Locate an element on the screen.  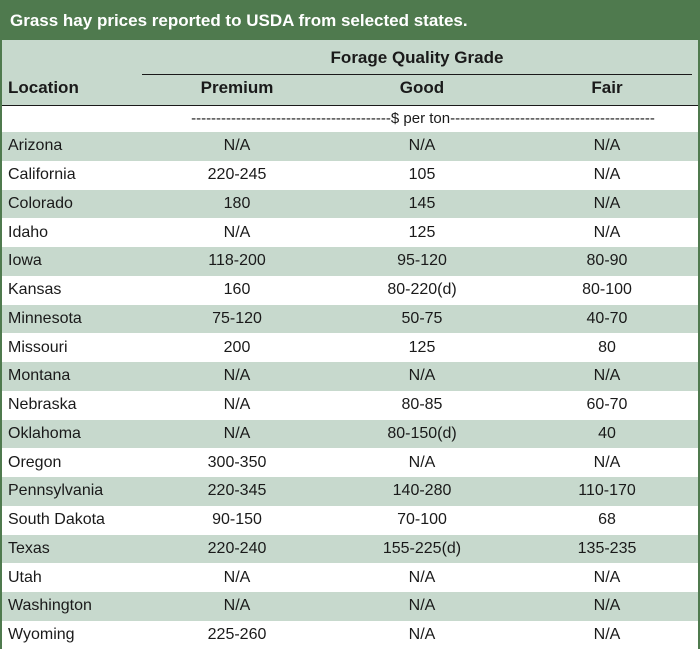
premium-cell: 220-240 is located at coordinates (237, 548).